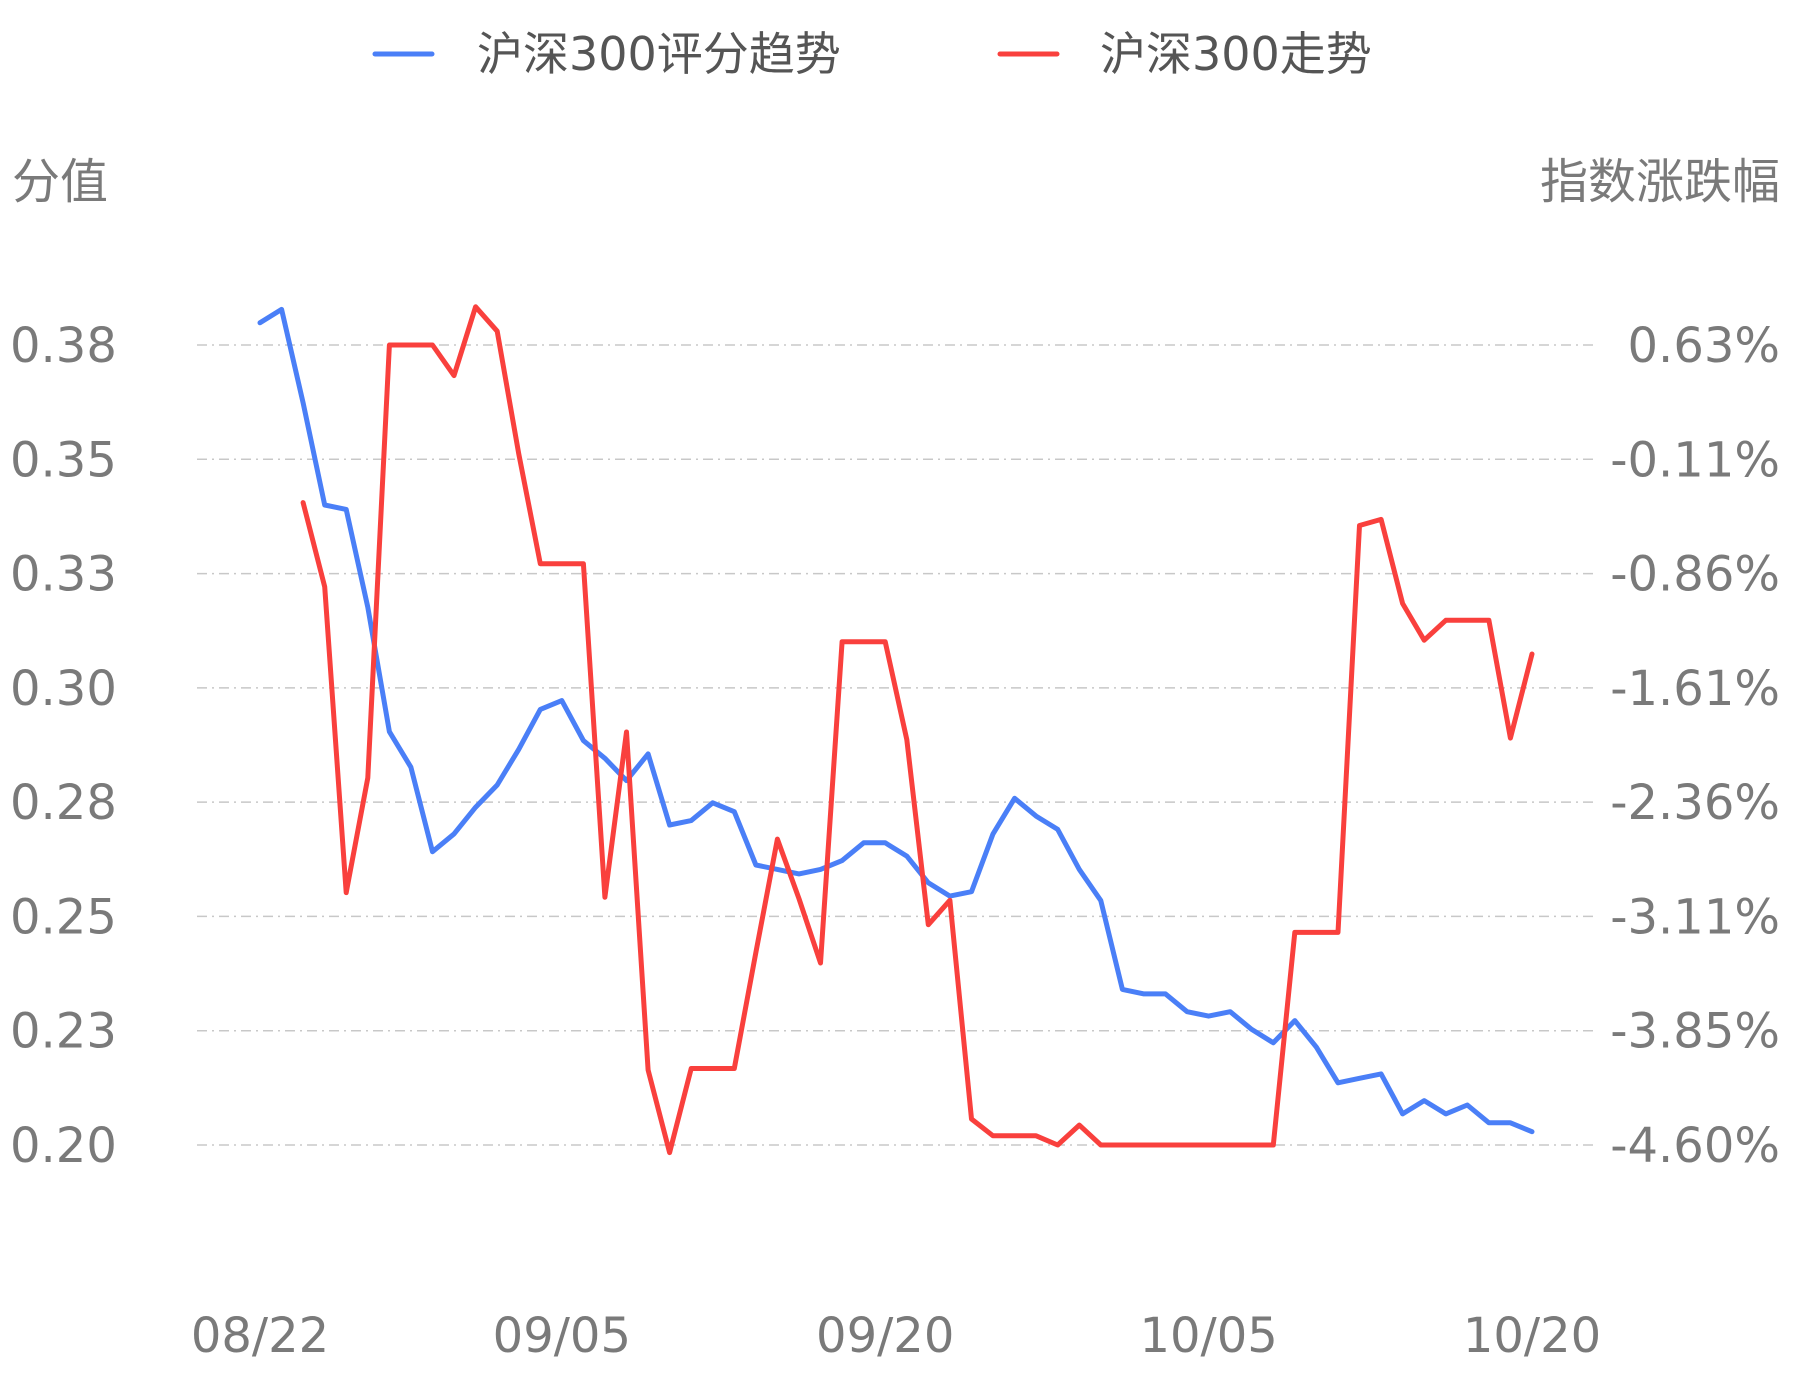 This screenshot has height=1380, width=1793. I want to click on y-right-tick-label: -0.86%, so click(1695, 575).